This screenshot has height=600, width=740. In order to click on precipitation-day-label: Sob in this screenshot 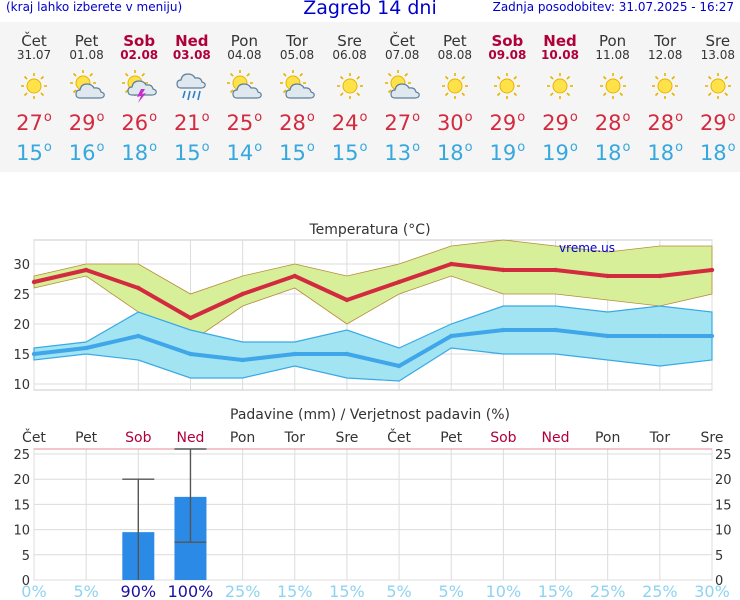, I will do `click(138, 438)`.